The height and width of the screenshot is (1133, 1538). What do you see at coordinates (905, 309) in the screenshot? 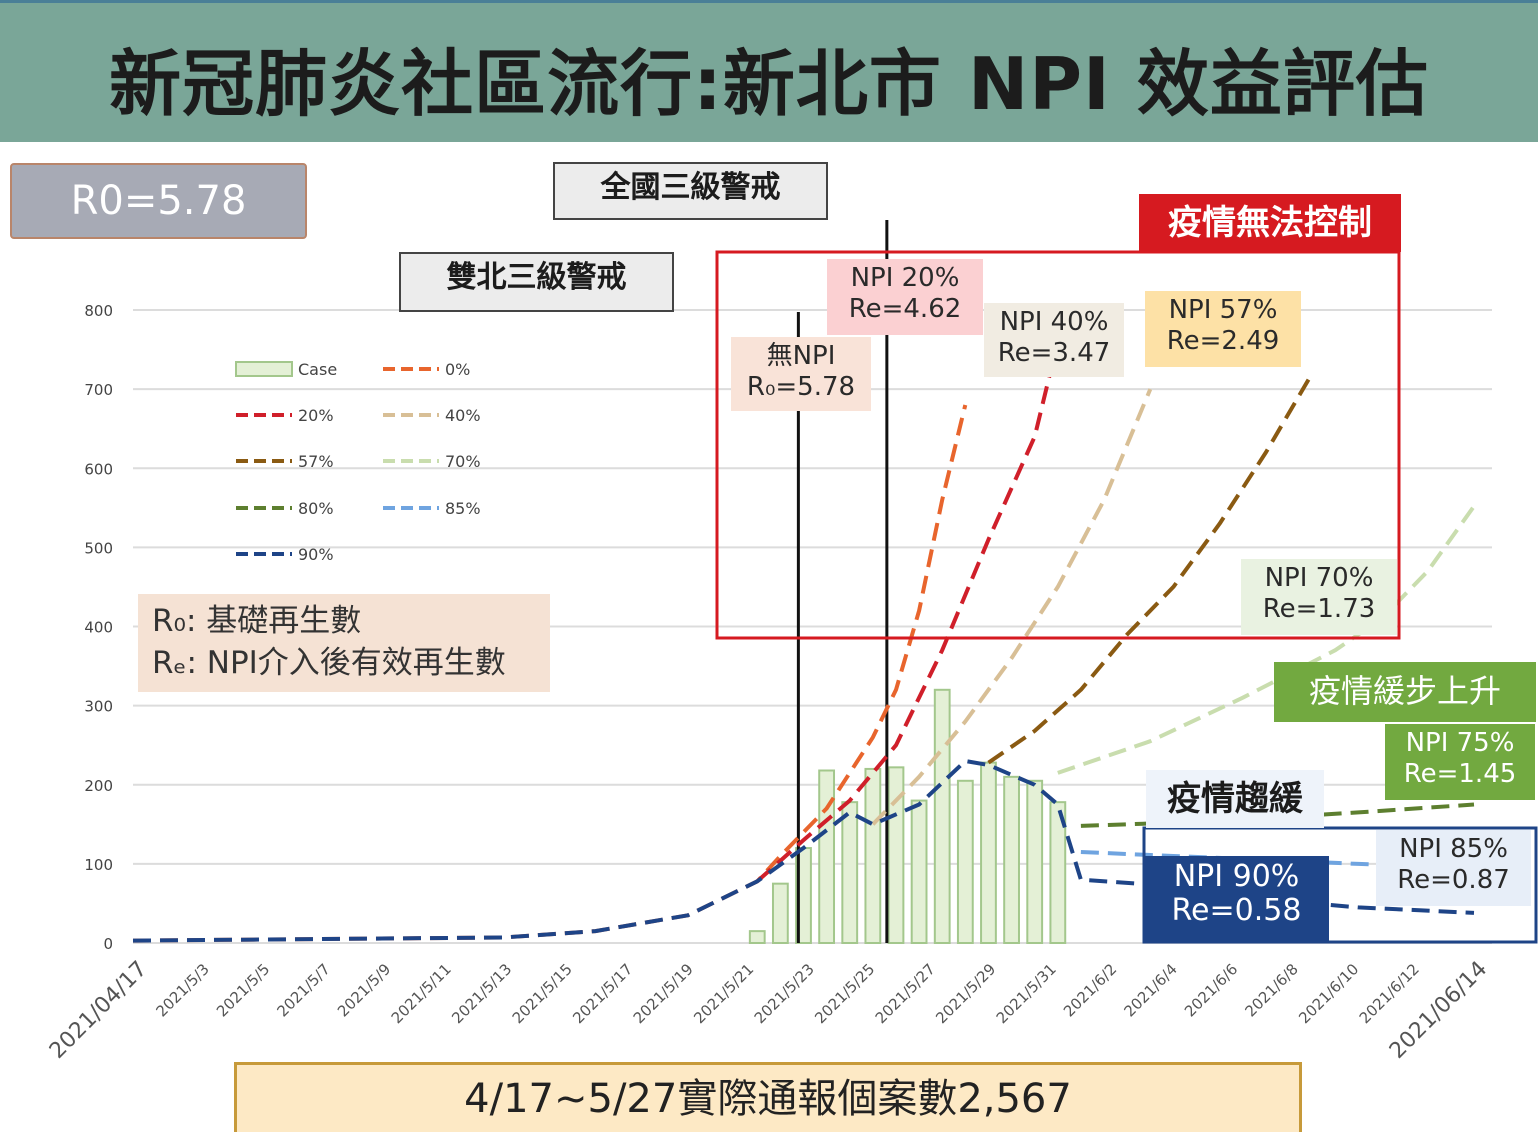
I see `annotation-line: Re=4.62` at bounding box center [905, 309].